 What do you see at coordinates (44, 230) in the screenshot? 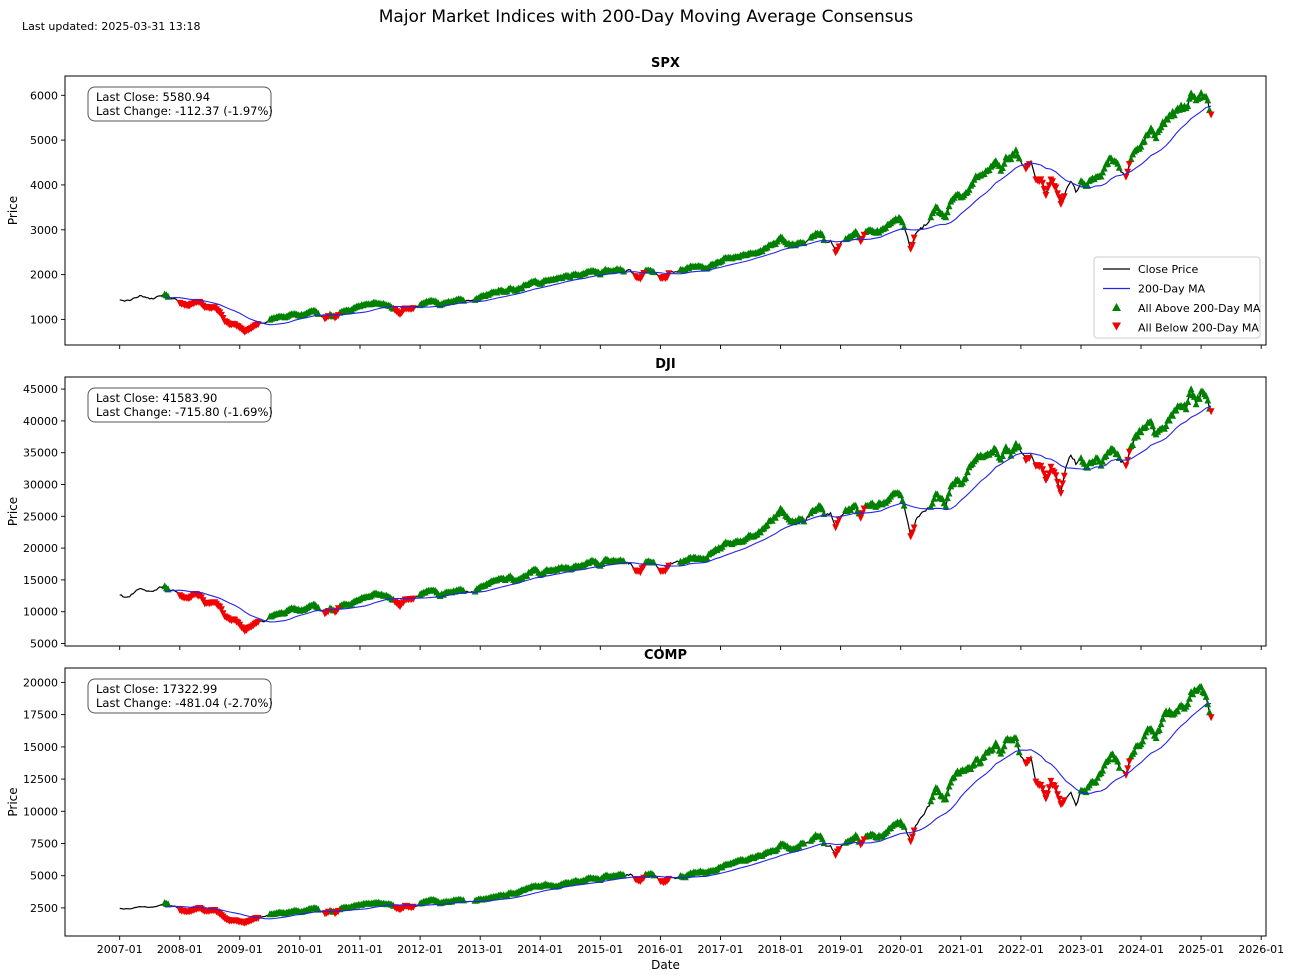
I see `y-tick-label: 3000` at bounding box center [44, 230].